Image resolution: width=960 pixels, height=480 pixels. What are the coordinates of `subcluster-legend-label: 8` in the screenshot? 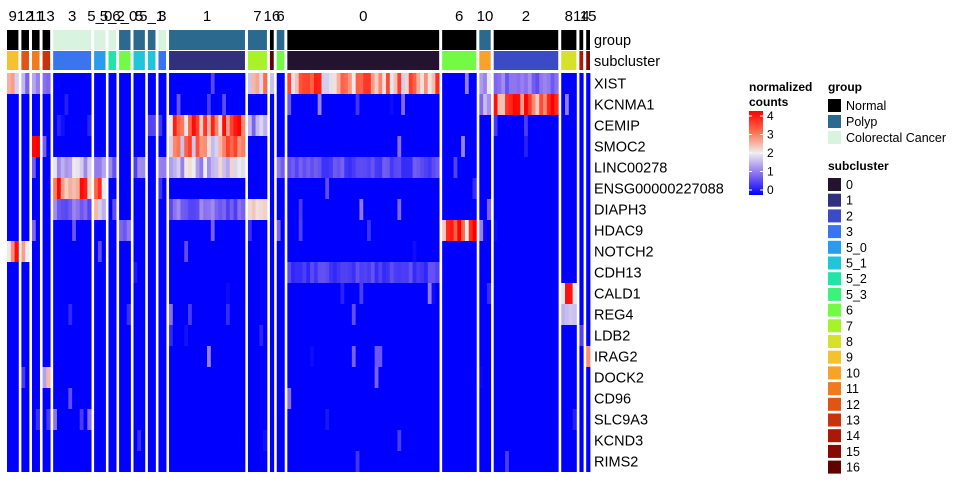 It's located at (849, 342).